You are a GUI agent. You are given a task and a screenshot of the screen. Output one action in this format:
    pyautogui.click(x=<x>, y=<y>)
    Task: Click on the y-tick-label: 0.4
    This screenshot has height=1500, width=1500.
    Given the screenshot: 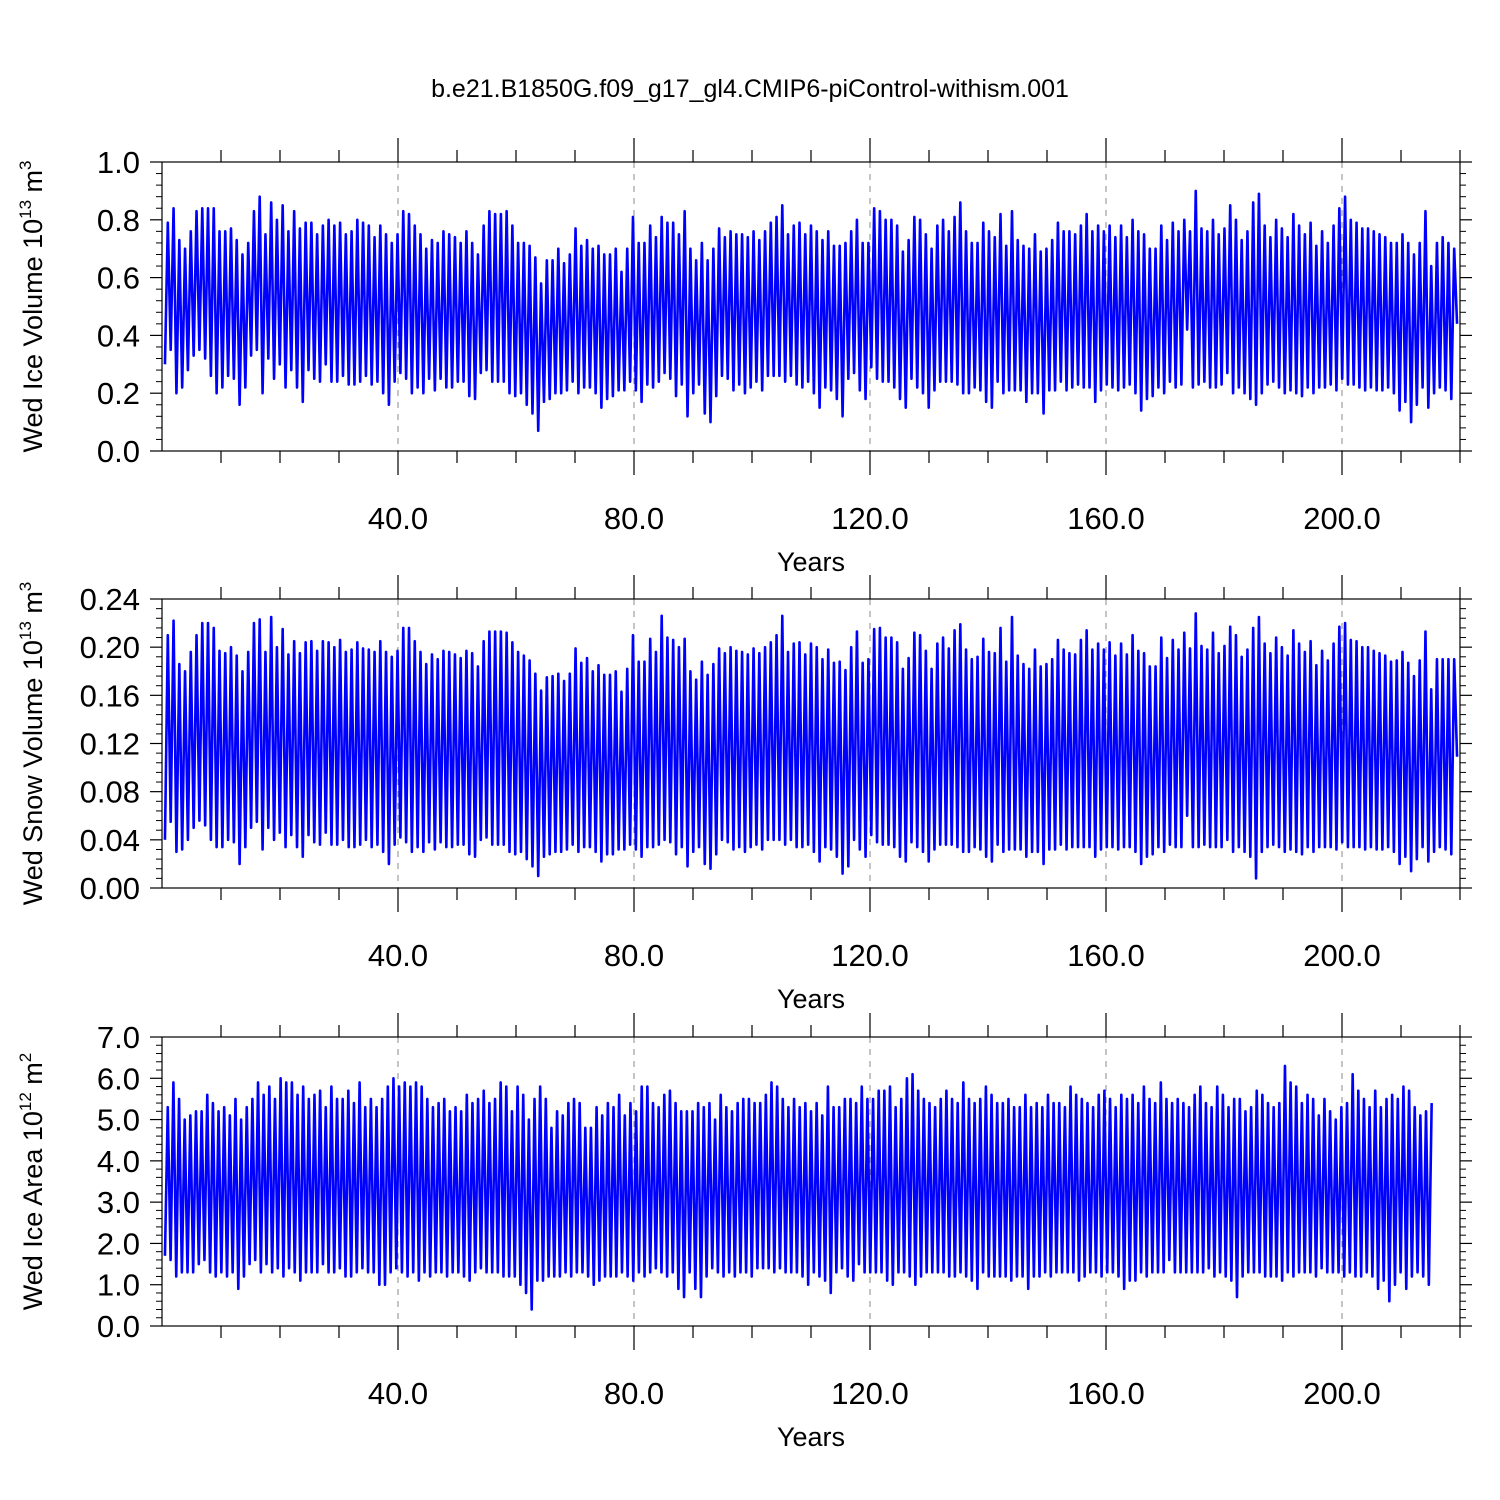 What is the action you would take?
    pyautogui.click(x=118, y=335)
    